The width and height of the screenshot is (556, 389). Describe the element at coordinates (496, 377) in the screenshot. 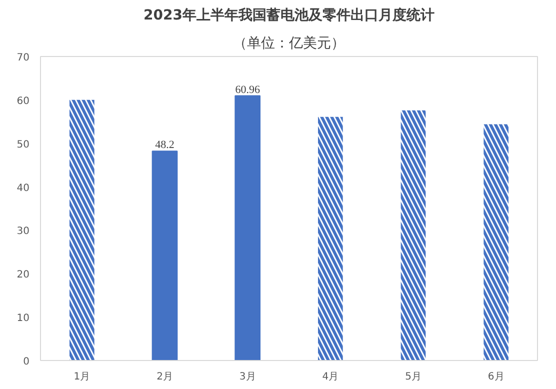

I see `x-tick-label: 6月` at that location.